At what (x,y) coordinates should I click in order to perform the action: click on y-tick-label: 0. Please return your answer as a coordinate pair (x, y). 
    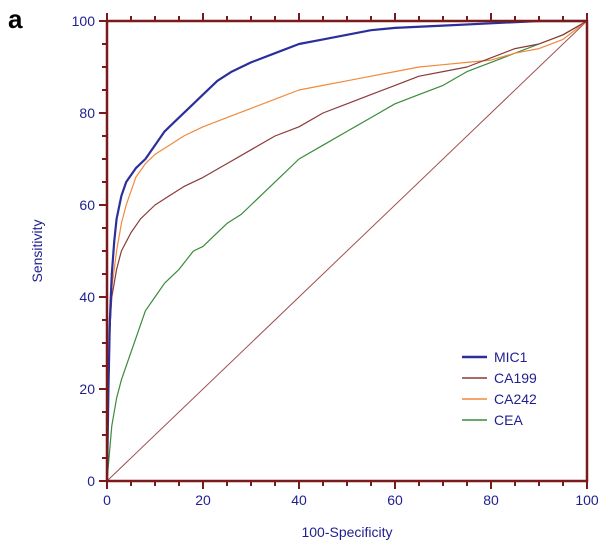
    Looking at the image, I should click on (91, 481).